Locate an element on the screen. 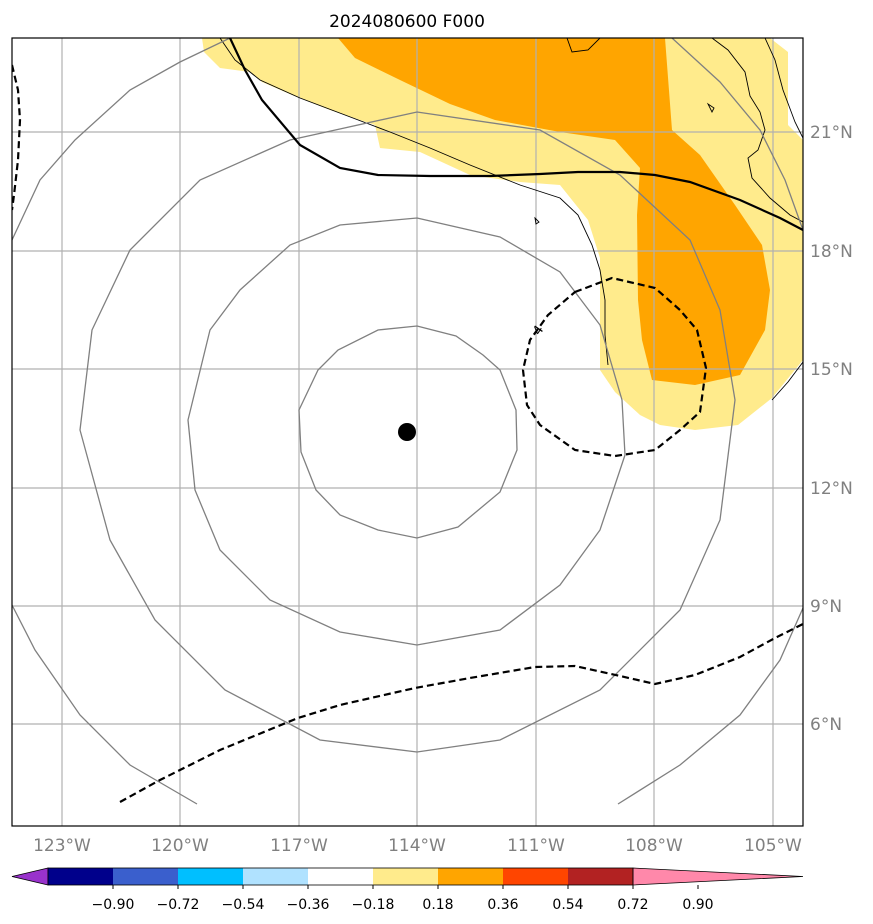 The width and height of the screenshot is (873, 924). storm-center-marker is located at coordinates (407, 432).